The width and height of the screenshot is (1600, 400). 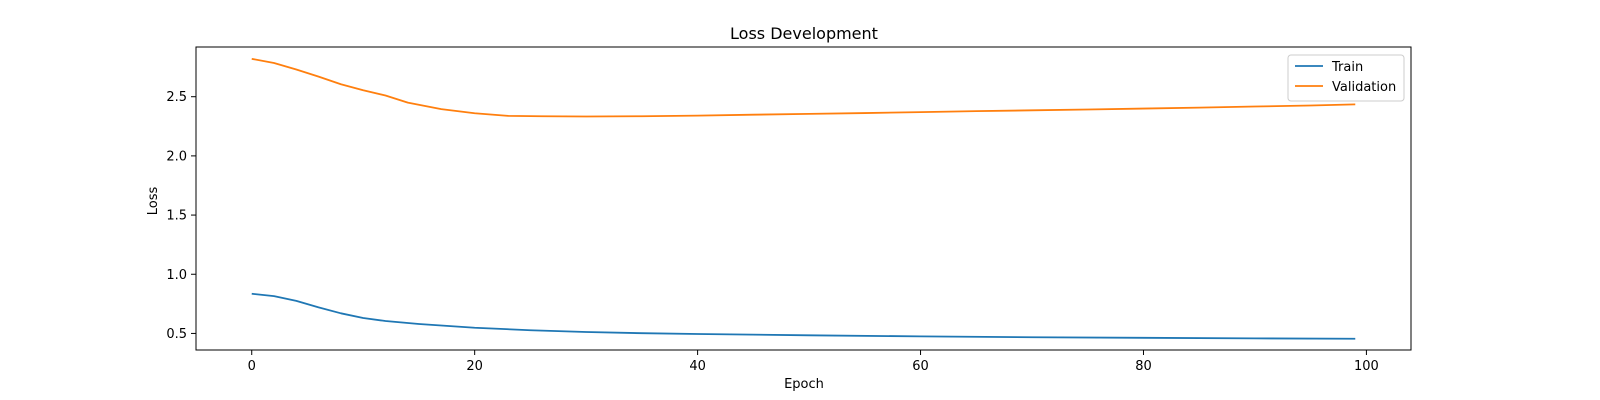 What do you see at coordinates (252, 366) in the screenshot?
I see `x-tick-label: 0` at bounding box center [252, 366].